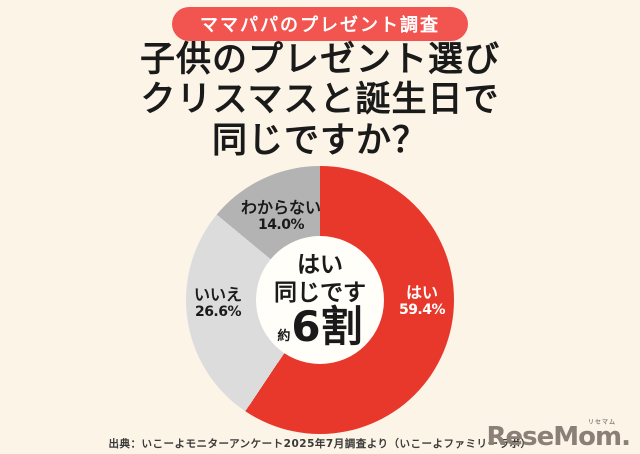  I want to click on resemom-logo-text: ReseMom, so click(554, 437).